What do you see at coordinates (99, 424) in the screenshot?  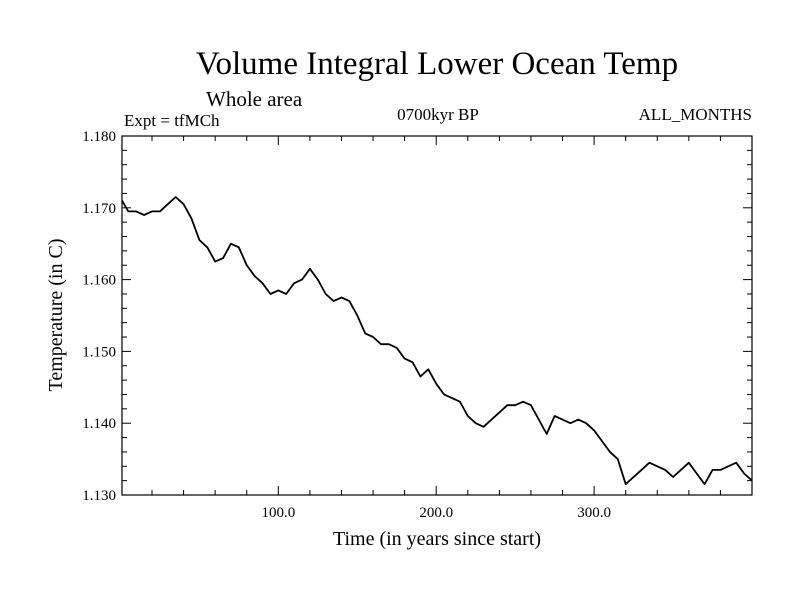 I see `y-tick-label: 1.140` at bounding box center [99, 424].